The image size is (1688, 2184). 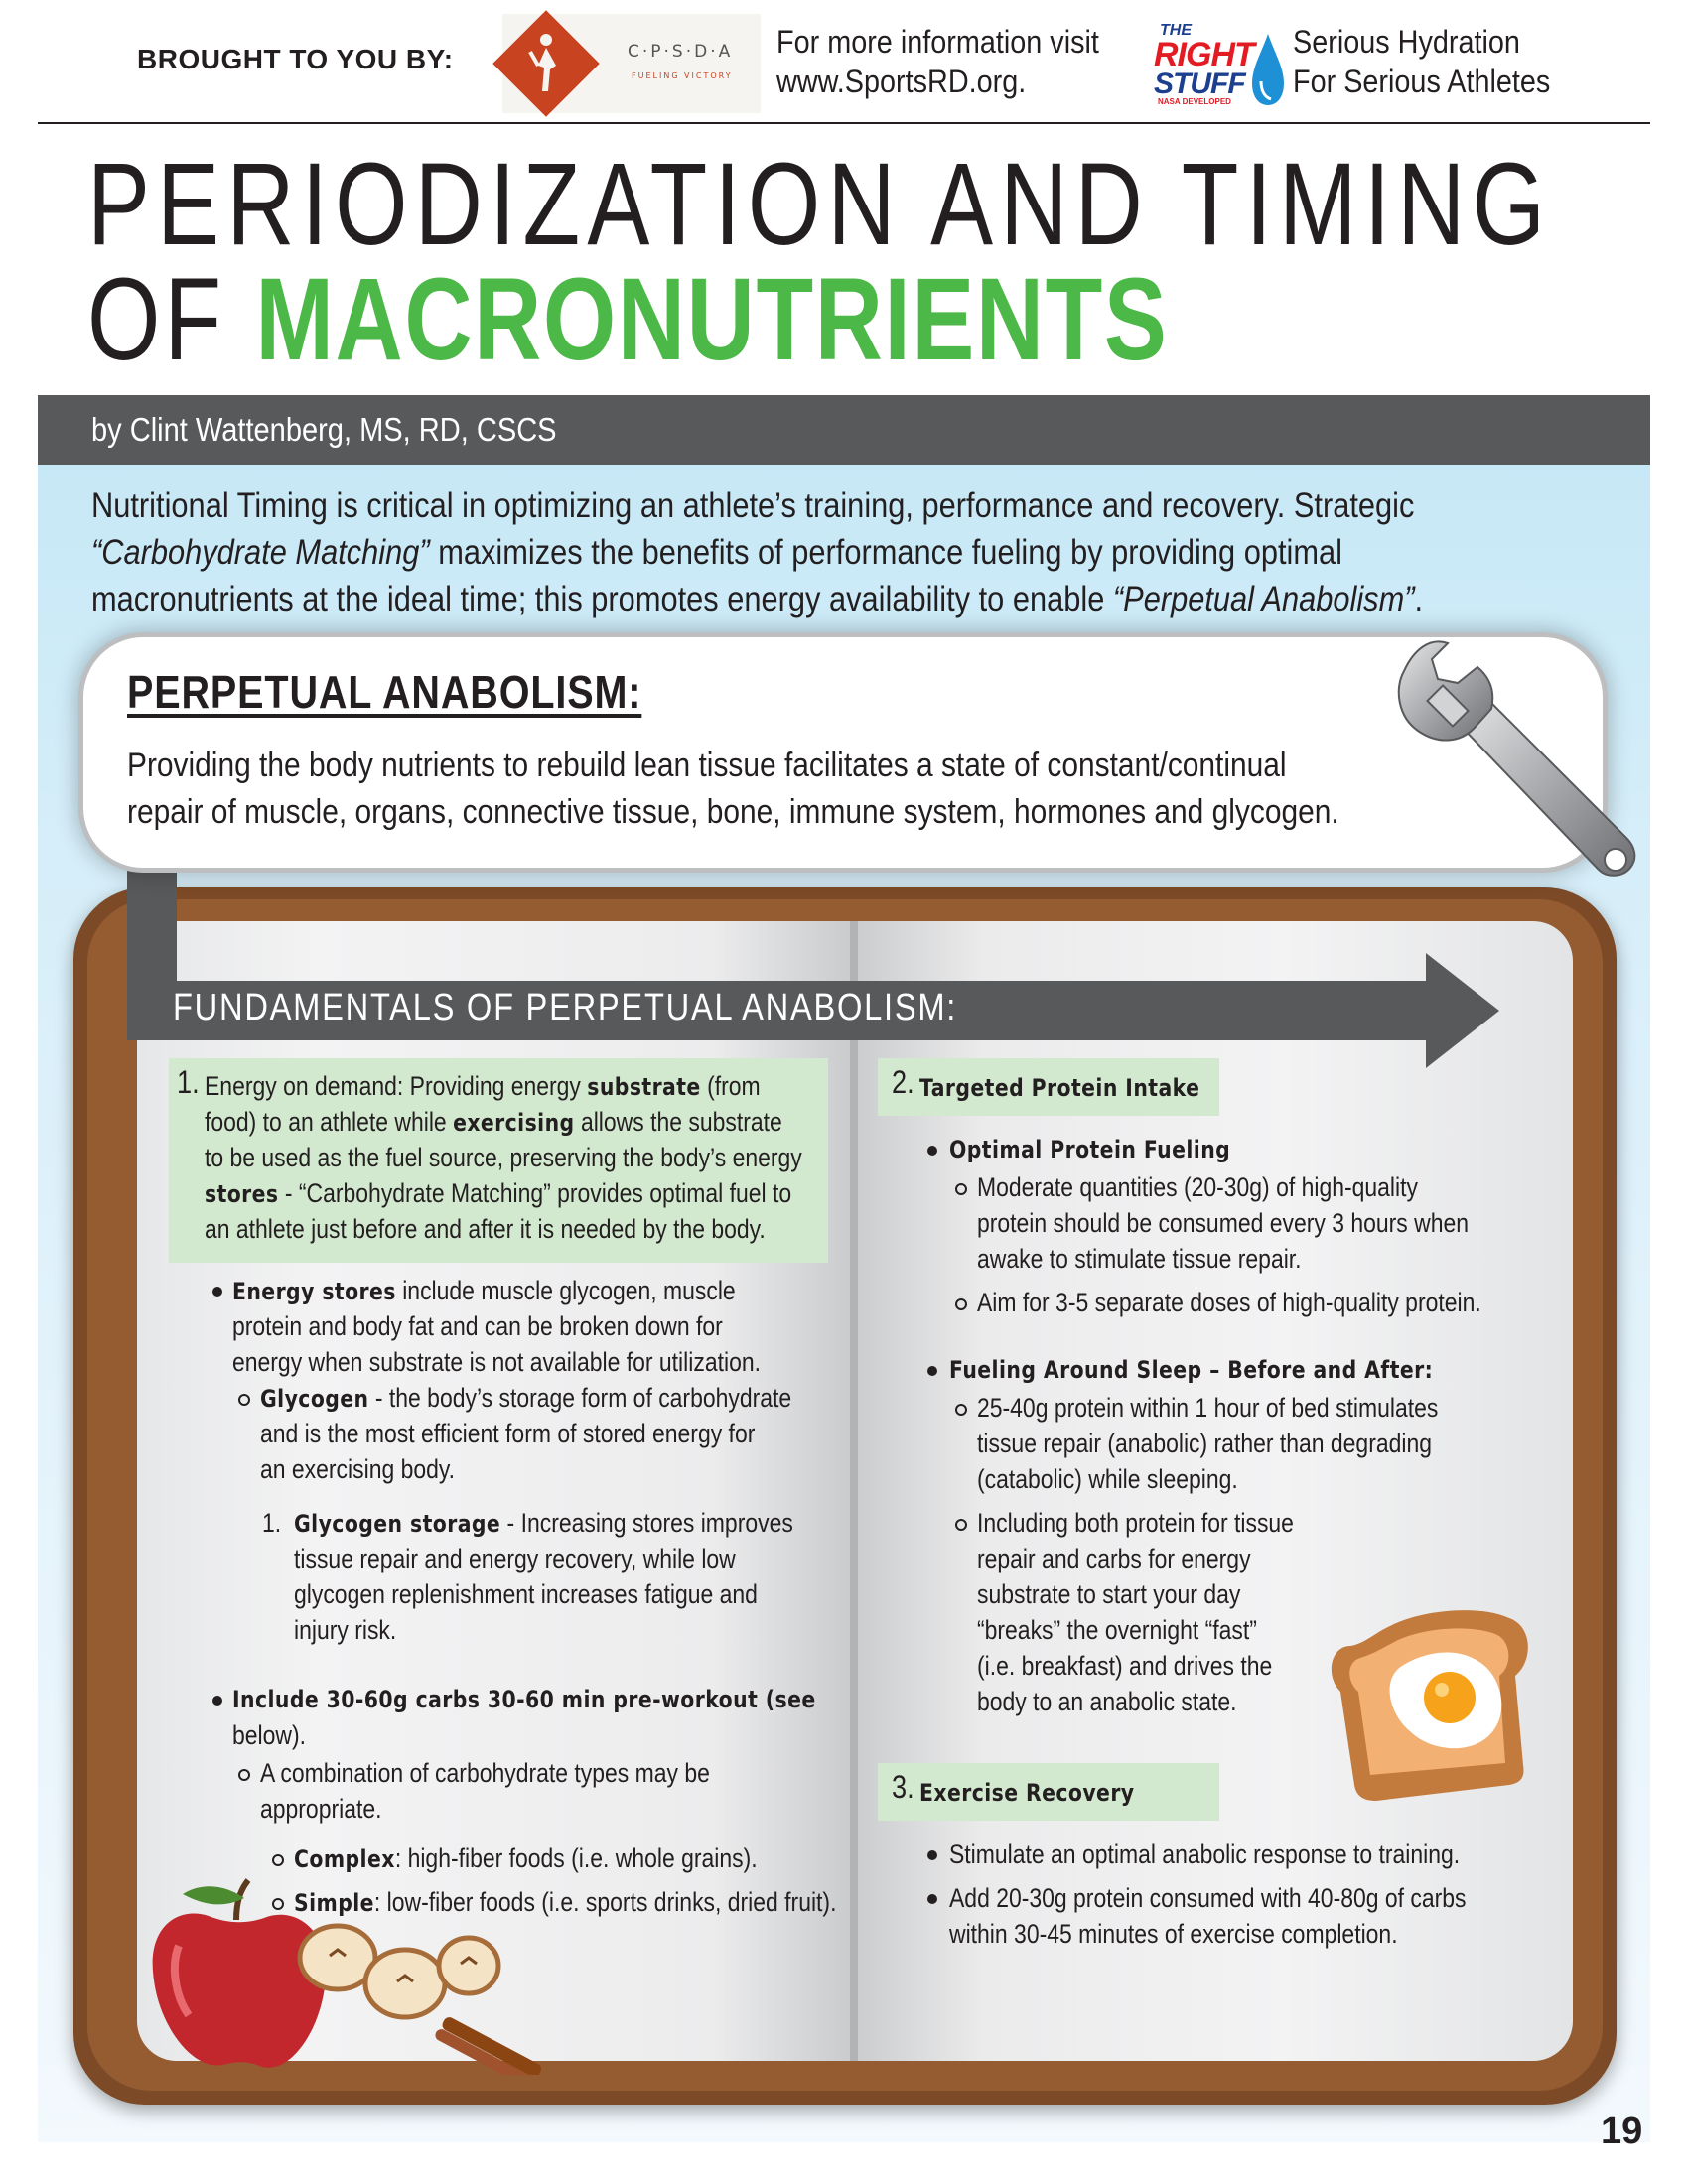 I want to click on section-2-box, so click(x=1048, y=1087).